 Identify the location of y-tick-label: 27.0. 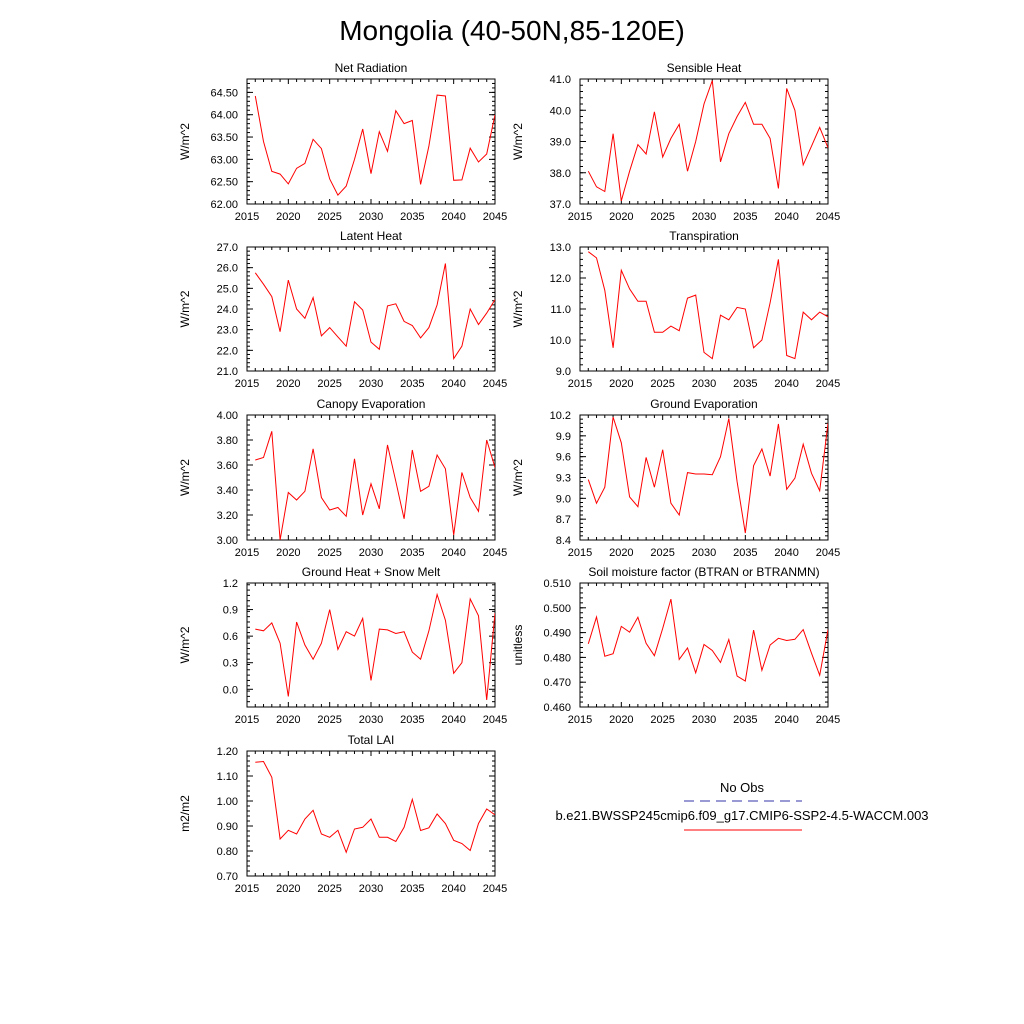
(227, 248).